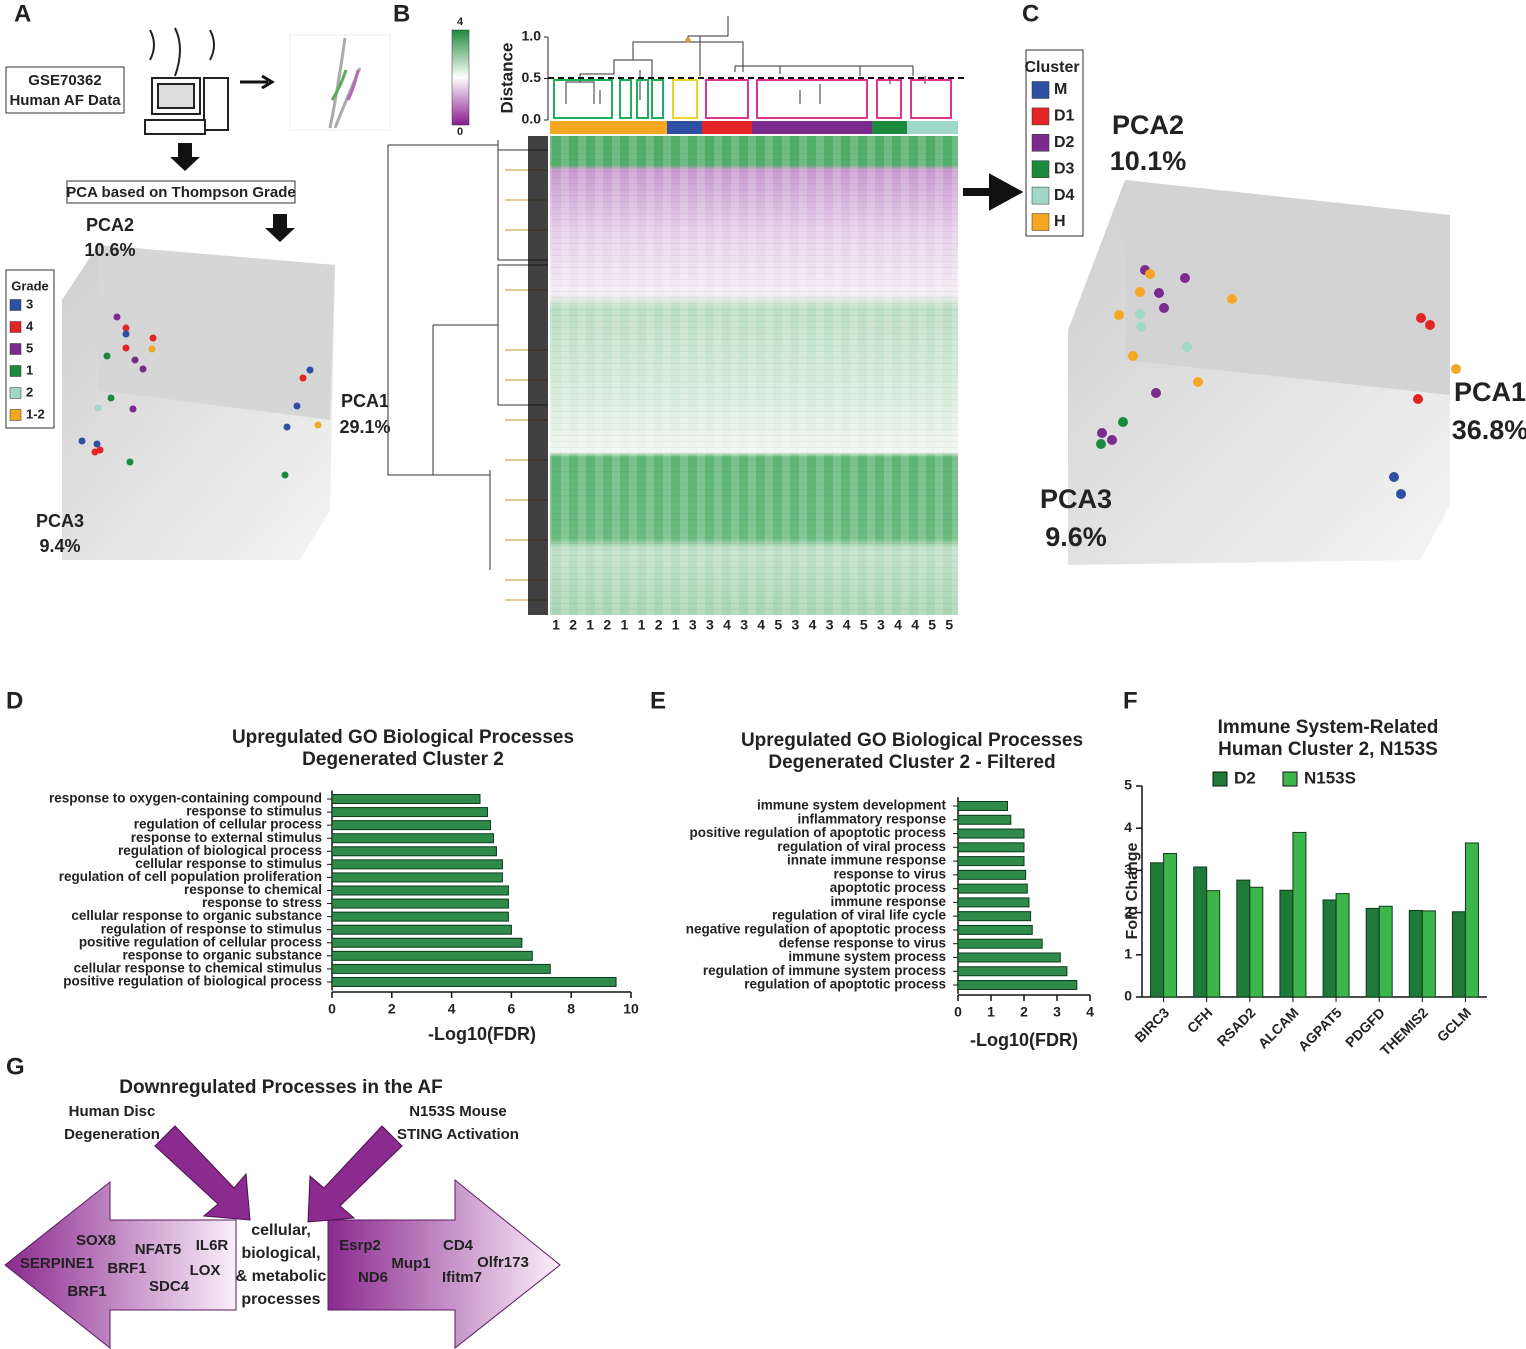 This screenshot has width=1526, height=1349. Describe the element at coordinates (1128, 996) in the screenshot. I see `y-tick-label: 0` at that location.